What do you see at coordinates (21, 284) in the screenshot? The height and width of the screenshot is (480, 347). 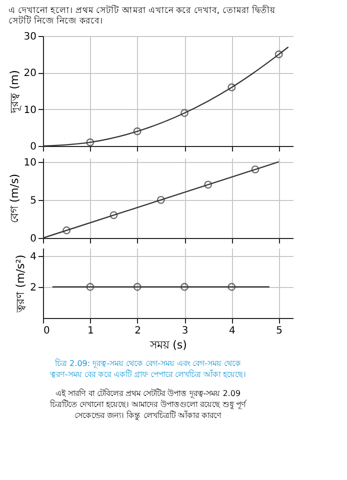 I see `y-axis-title: ত্বরণ (m/s²)` at bounding box center [21, 284].